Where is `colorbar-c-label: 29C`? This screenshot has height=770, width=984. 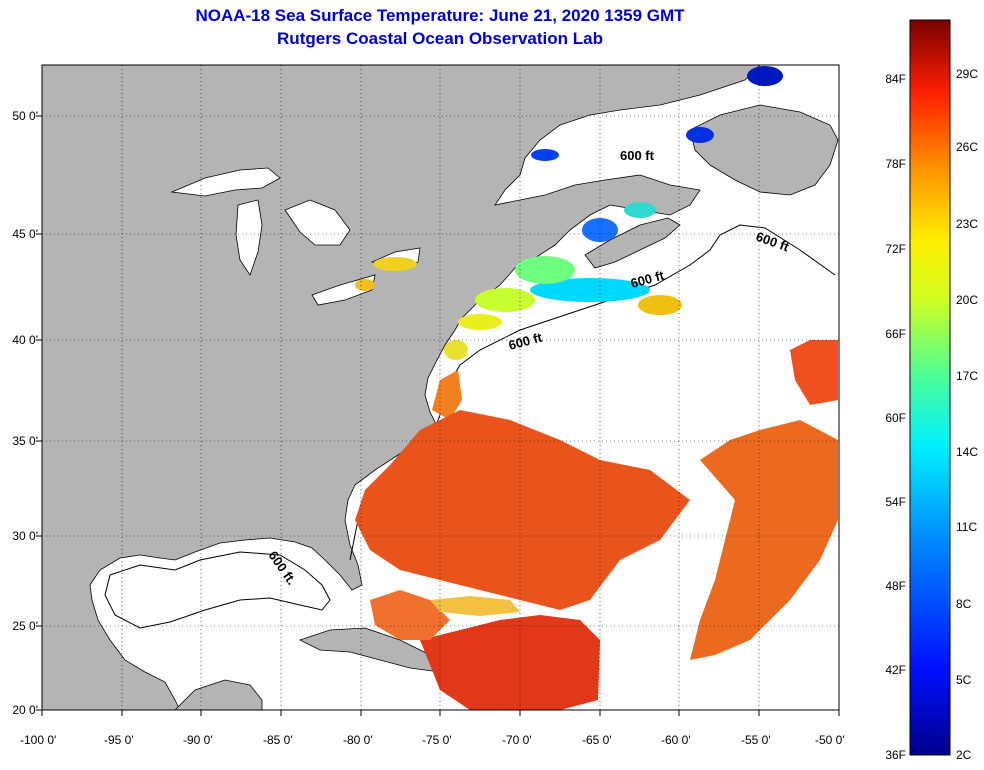
colorbar-c-label: 29C is located at coordinates (967, 74).